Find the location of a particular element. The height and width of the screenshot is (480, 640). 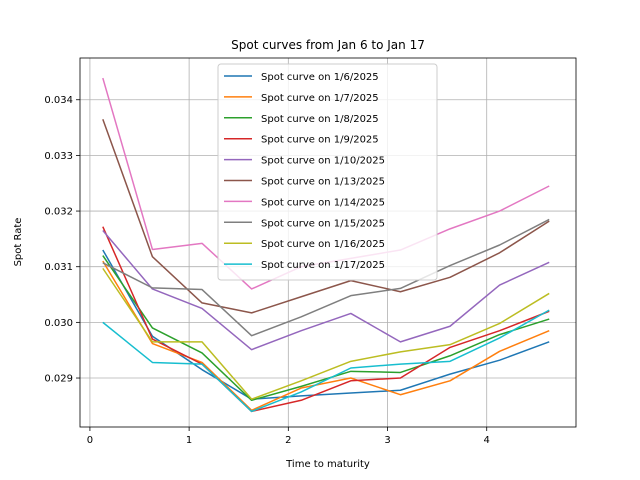

y-tick-label: 0.030 is located at coordinates (58, 323).